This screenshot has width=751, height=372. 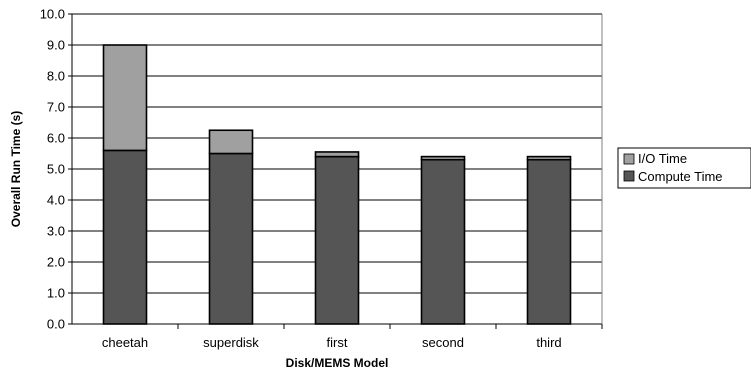 What do you see at coordinates (56, 262) in the screenshot?
I see `y-tick-label: 2.0` at bounding box center [56, 262].